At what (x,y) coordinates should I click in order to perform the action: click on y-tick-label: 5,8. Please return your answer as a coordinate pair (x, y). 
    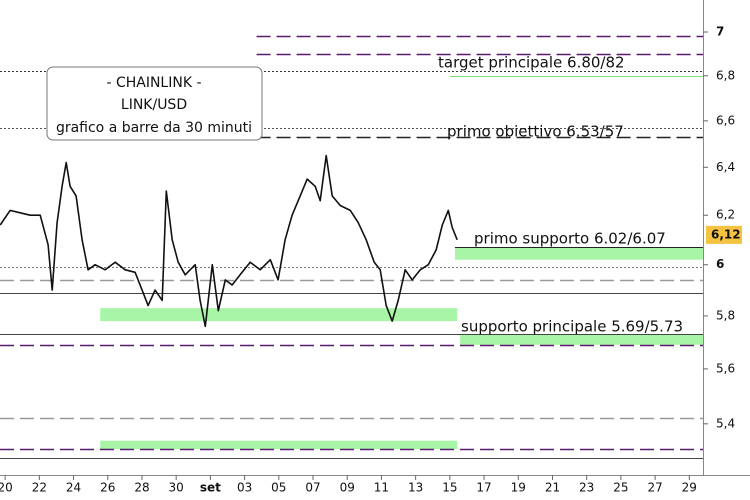
    Looking at the image, I should click on (725, 315).